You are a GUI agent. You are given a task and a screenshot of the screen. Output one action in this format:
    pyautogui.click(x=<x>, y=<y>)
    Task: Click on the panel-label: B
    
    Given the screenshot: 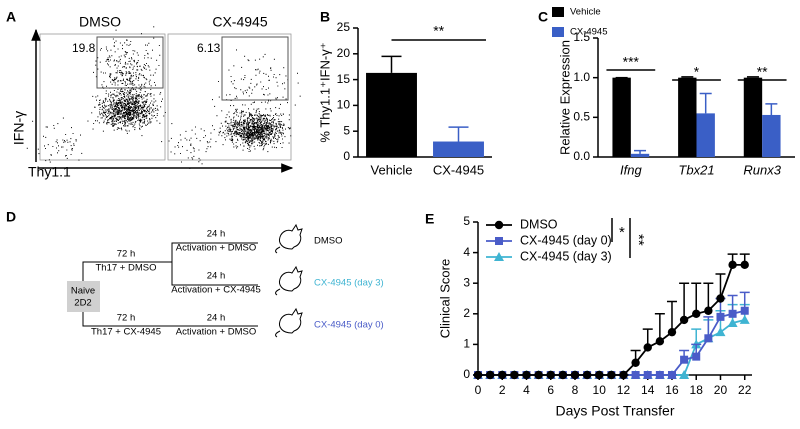 What is the action you would take?
    pyautogui.click(x=325, y=17)
    